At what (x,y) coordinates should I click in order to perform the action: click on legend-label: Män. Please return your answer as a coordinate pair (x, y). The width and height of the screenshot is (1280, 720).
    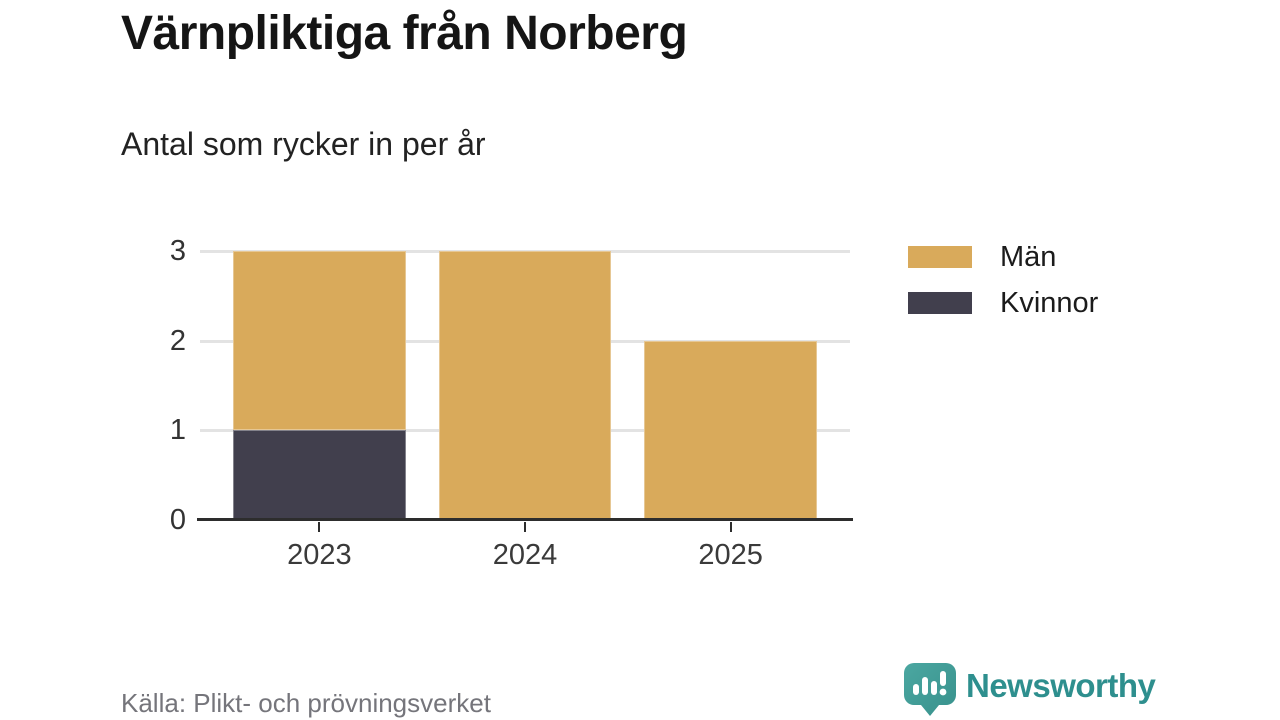
    Looking at the image, I should click on (1028, 257).